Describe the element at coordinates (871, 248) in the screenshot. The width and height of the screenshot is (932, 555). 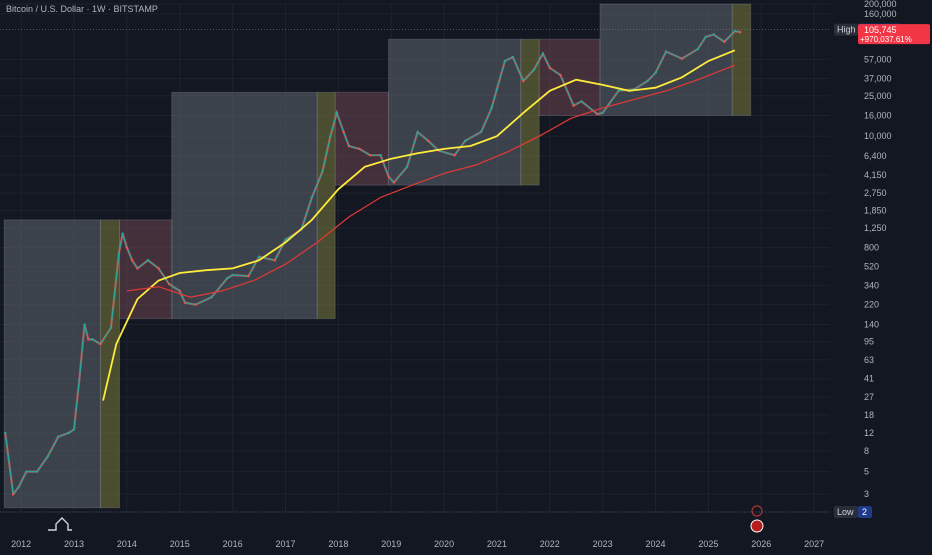
I see `price-tick-label: 800` at that location.